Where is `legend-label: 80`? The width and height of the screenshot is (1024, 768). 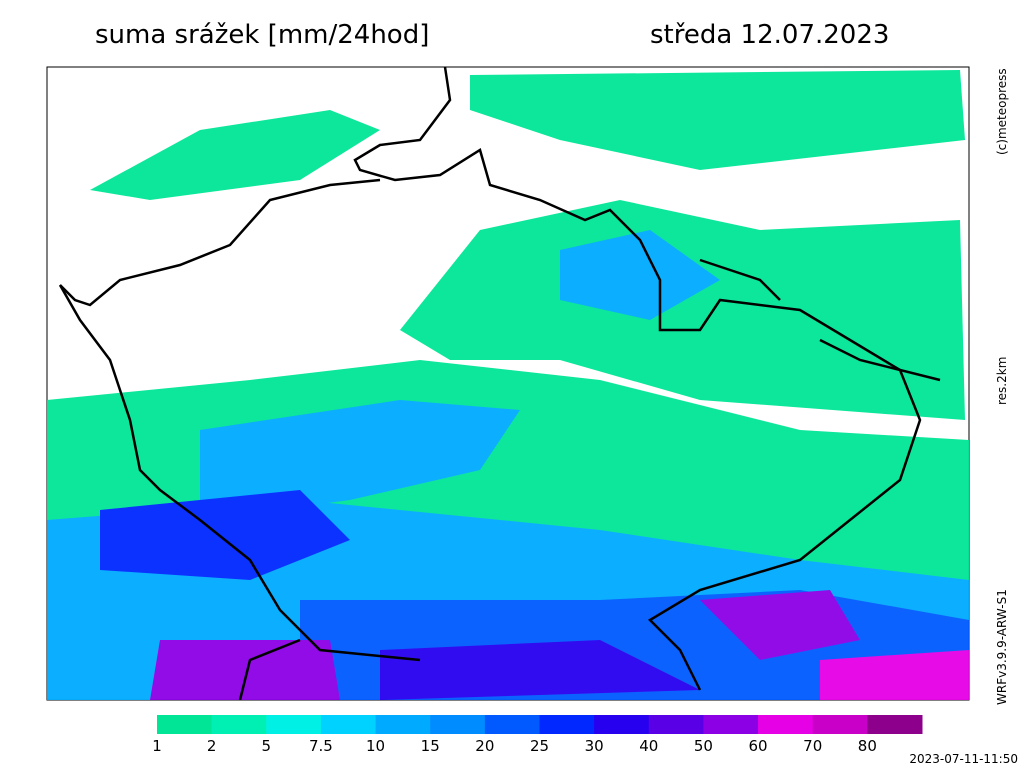 legend-label: 80 is located at coordinates (867, 746).